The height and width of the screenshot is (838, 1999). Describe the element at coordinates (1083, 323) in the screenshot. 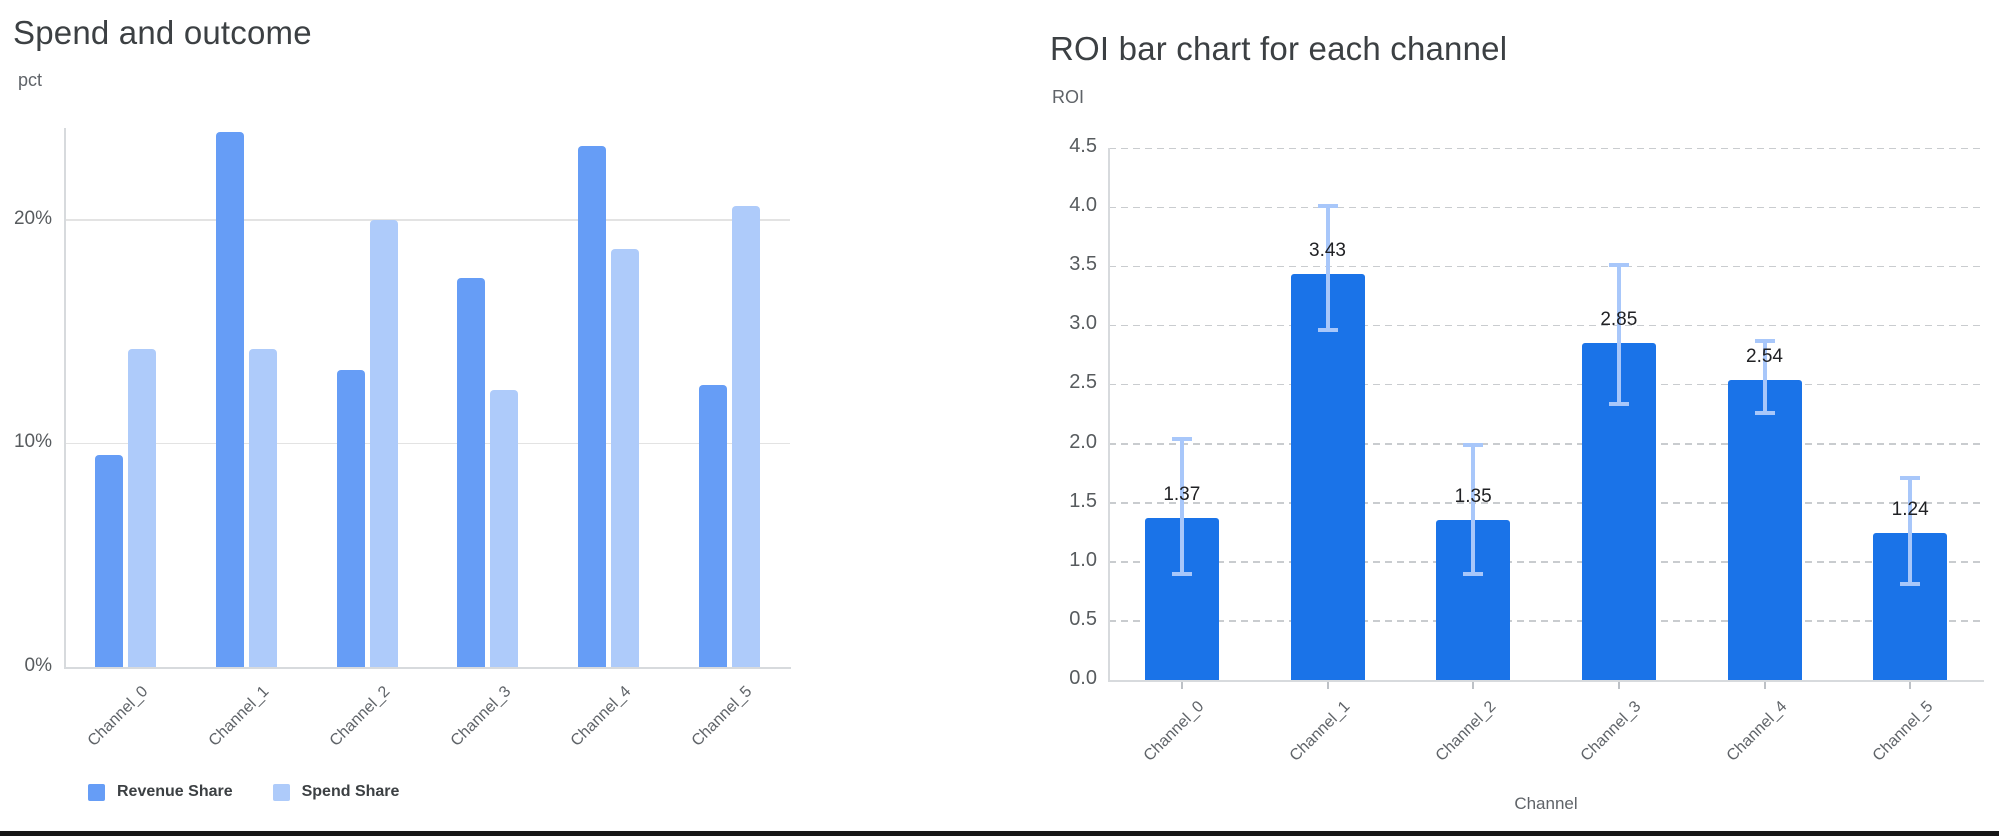

I see `y-tick-label: 3.0` at that location.